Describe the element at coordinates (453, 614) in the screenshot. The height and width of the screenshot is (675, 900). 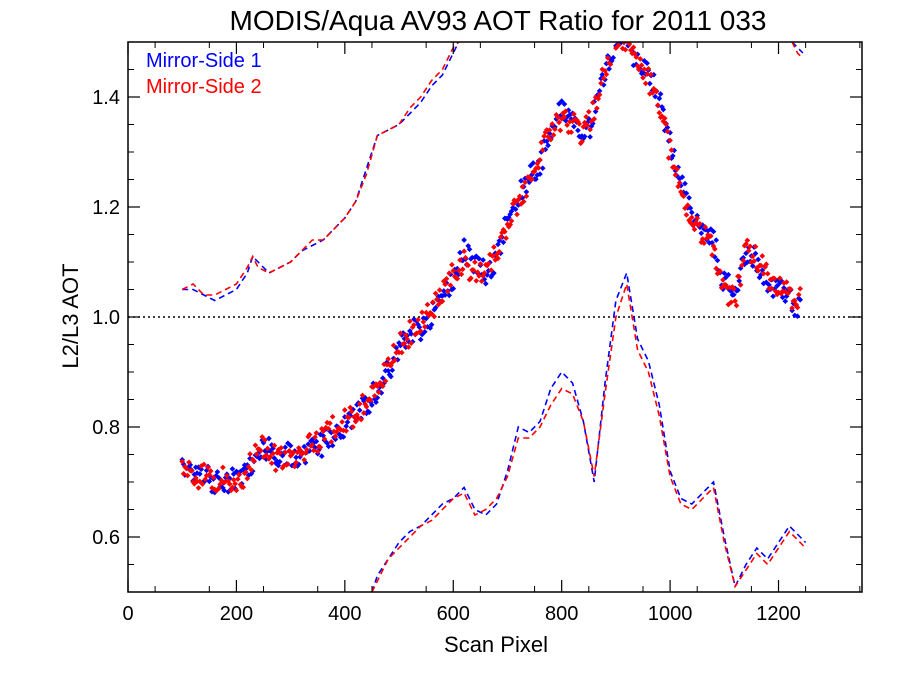
I see `x-tick-label: 600` at that location.